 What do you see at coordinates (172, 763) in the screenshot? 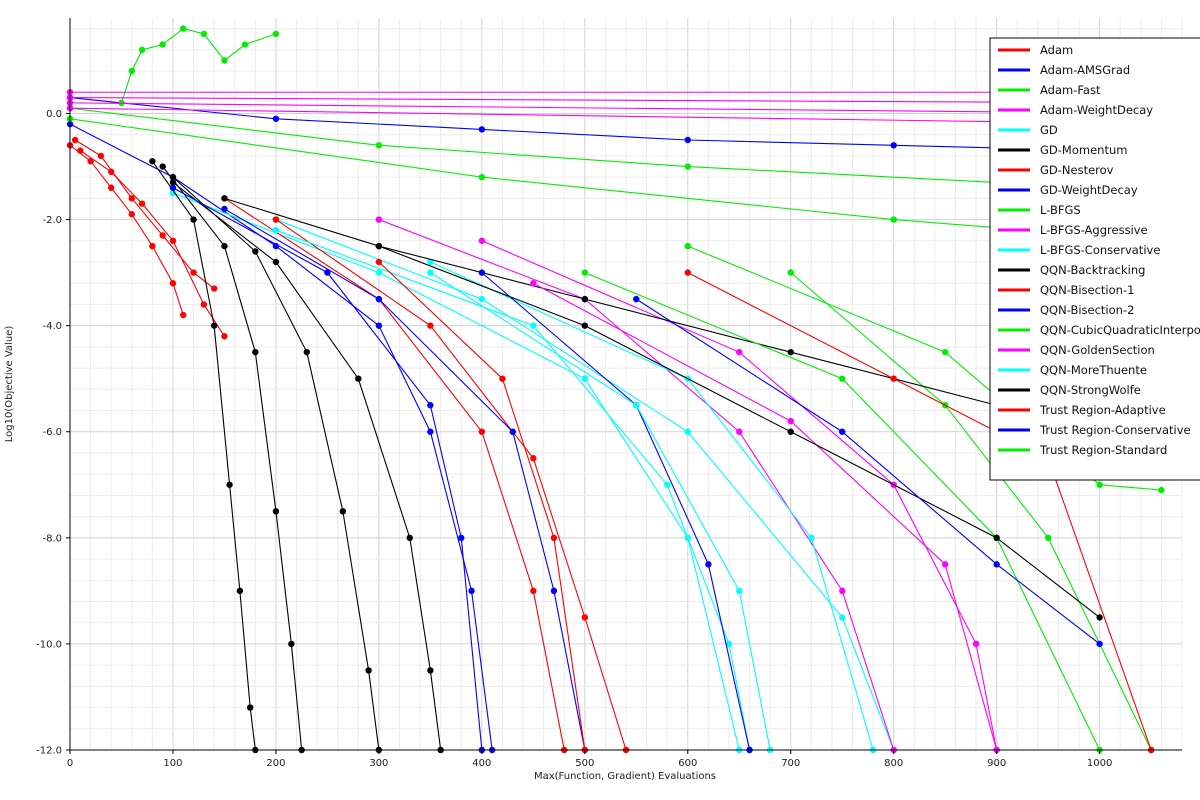
I see `x-tick-label: 100` at bounding box center [172, 763].